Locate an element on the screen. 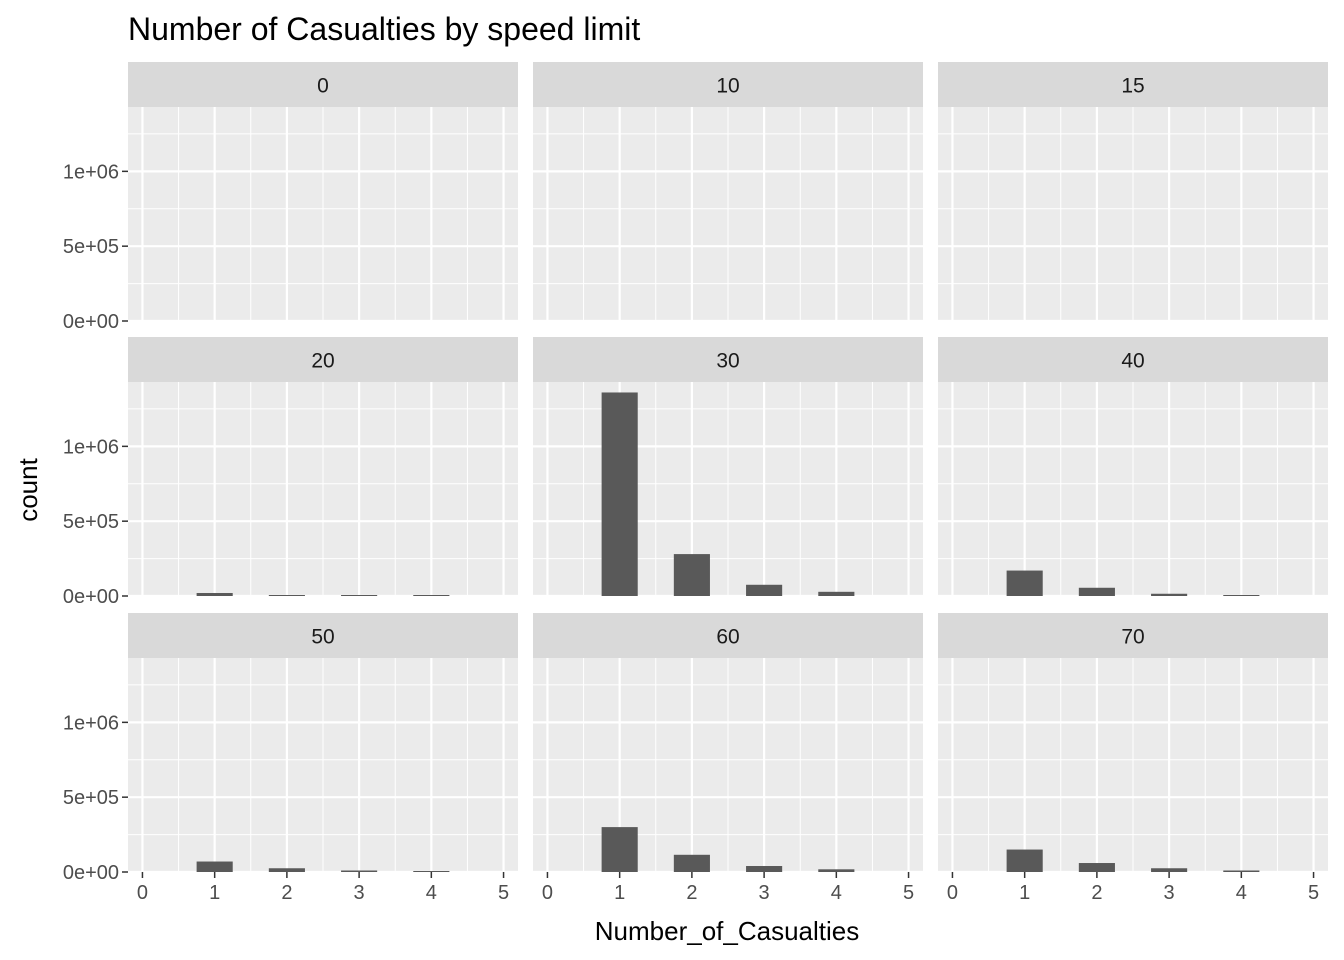 The height and width of the screenshot is (960, 1344). facet-strip-label: 20 is located at coordinates (322, 361).